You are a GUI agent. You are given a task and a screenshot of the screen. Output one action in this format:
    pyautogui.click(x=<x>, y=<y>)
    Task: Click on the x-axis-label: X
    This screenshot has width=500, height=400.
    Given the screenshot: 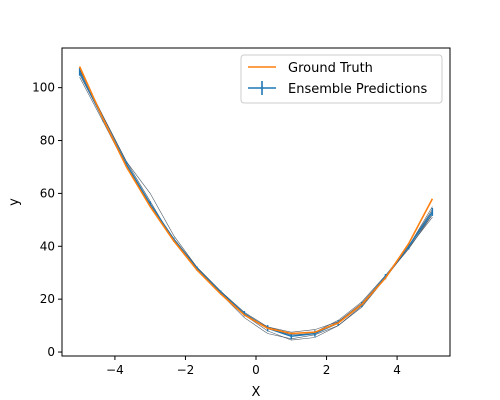 What is the action you would take?
    pyautogui.click(x=256, y=392)
    